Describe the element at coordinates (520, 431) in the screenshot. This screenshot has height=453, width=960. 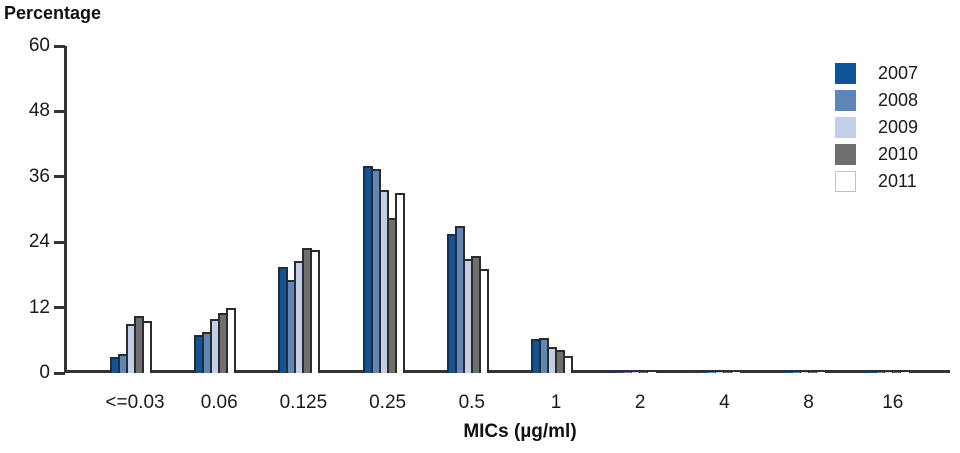
I see `x-axis-title: MICs (µg/ml)` at that location.